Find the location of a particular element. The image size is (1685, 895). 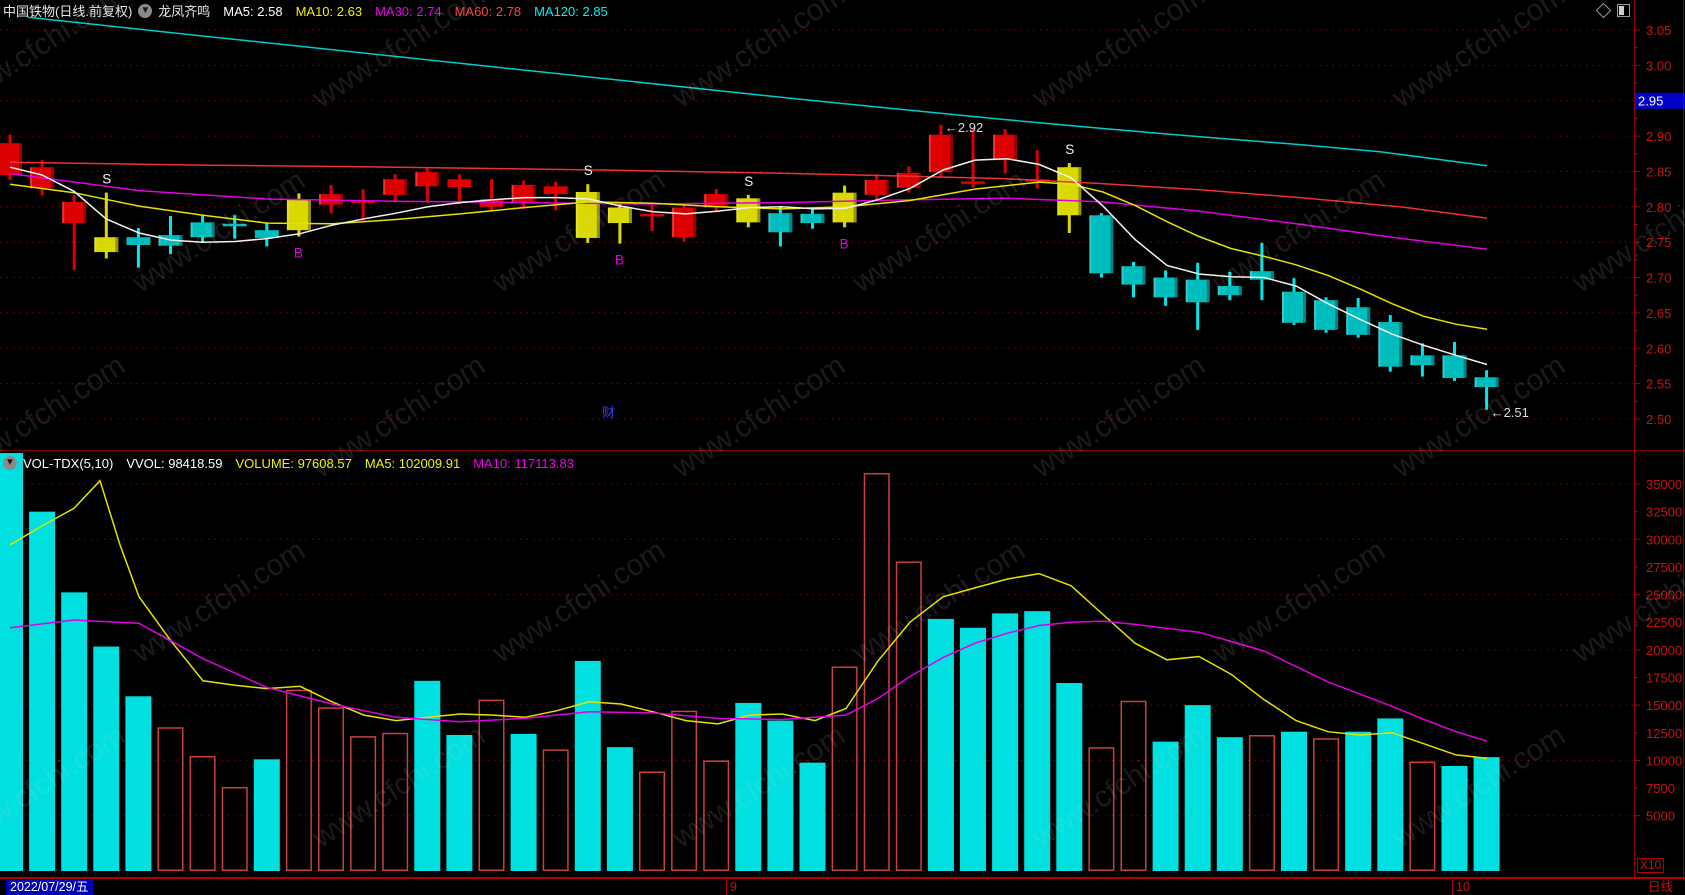

volume-header-label-0: VOL-TDX(5,10) is located at coordinates (68, 463).